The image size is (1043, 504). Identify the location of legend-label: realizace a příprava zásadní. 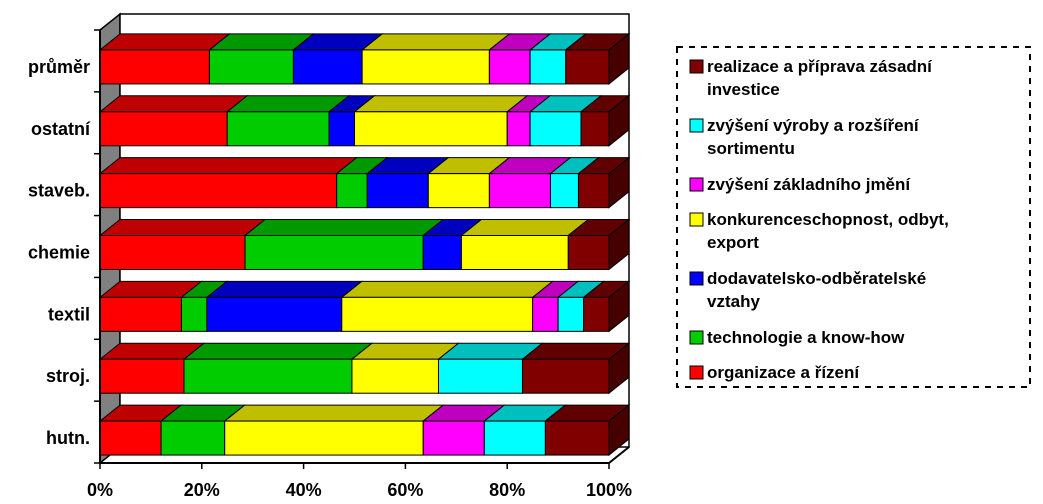
(820, 66).